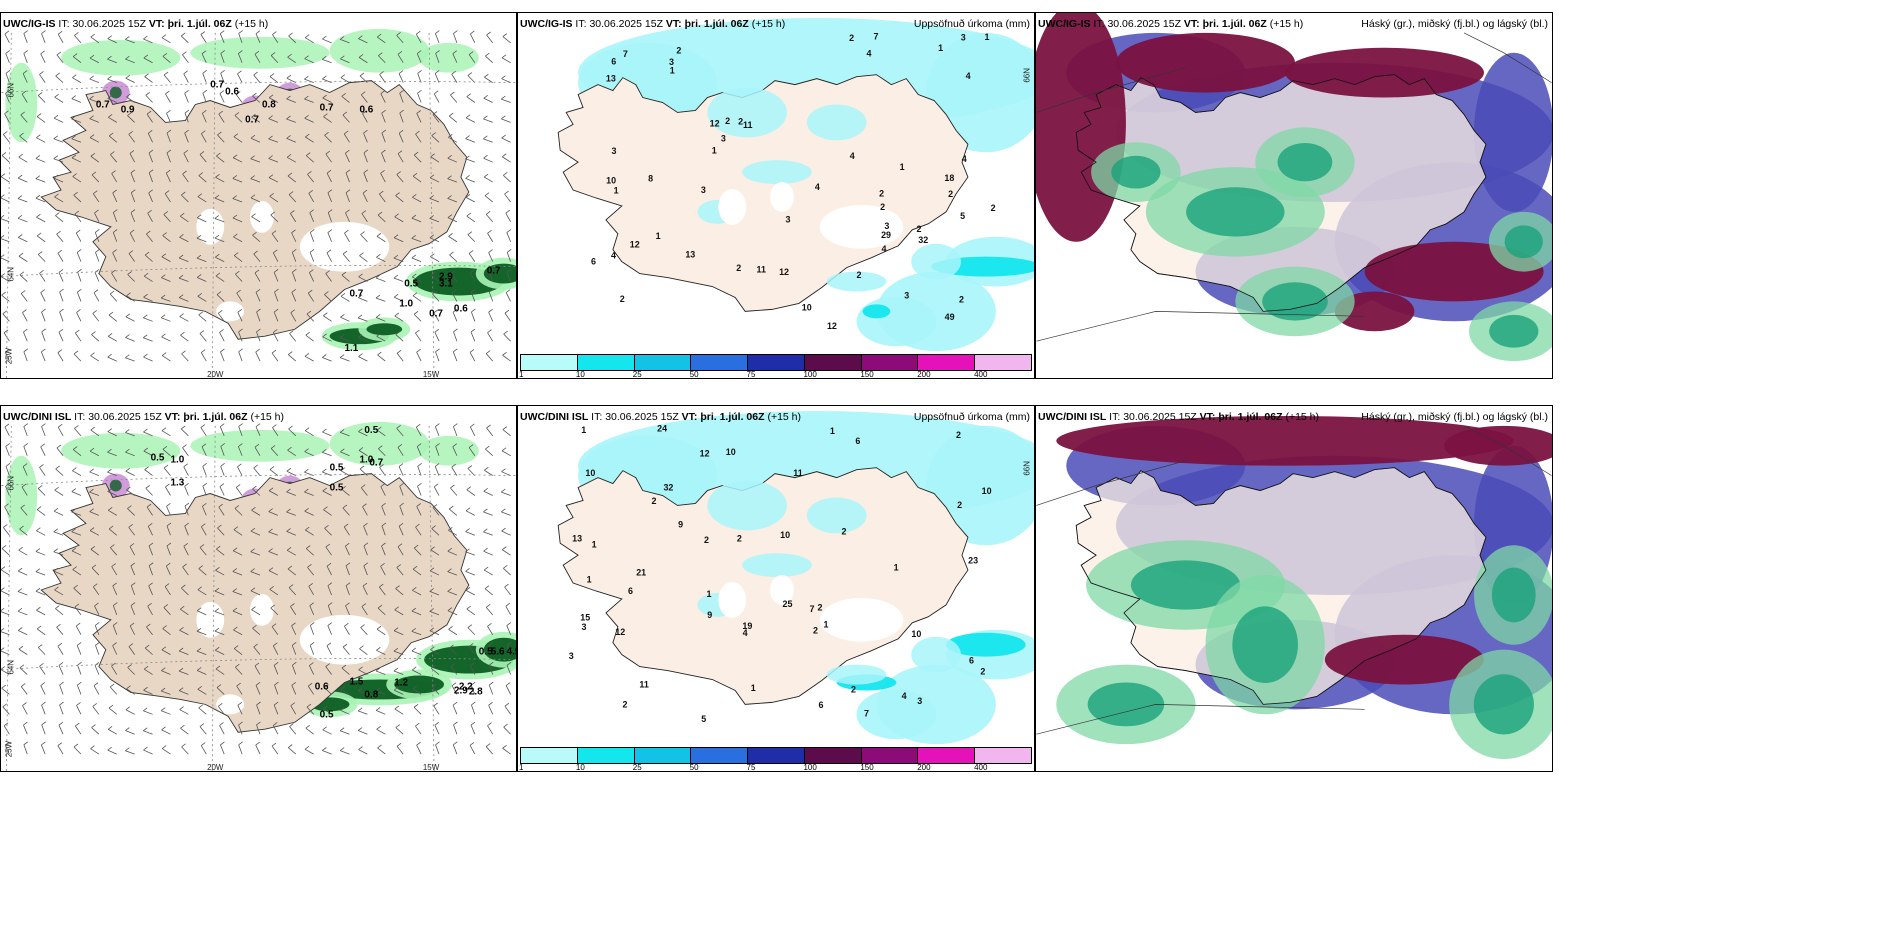  Describe the element at coordinates (962, 216) in the screenshot. I see `precip-value: 5` at that location.